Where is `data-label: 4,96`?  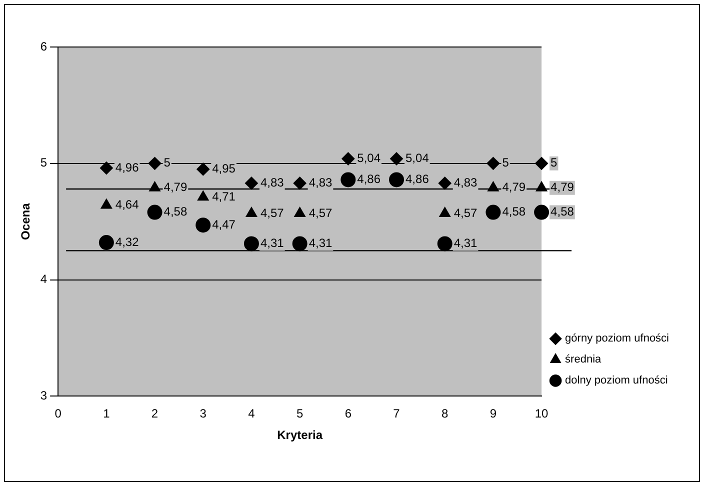 data-label: 4,96 is located at coordinates (127, 167).